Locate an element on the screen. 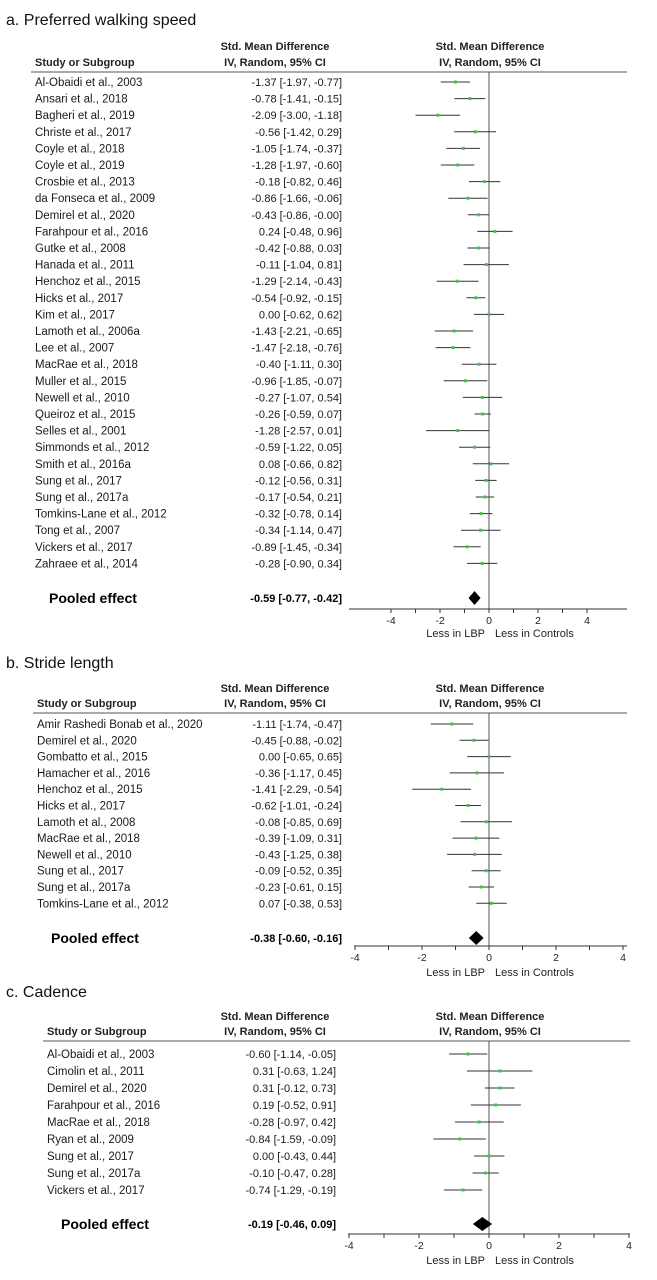 The image size is (657, 1280). study-ci: -1.05 [-1.74, -0.37] is located at coordinates (297, 149).